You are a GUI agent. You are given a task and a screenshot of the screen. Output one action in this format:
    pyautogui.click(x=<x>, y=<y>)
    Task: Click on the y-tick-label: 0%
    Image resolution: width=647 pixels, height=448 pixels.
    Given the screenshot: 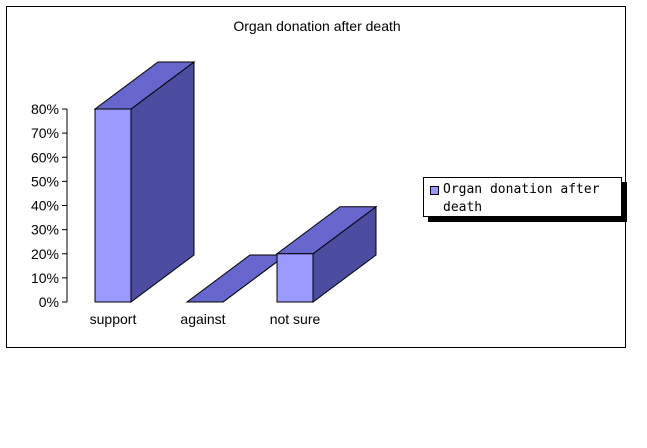 What is the action you would take?
    pyautogui.click(x=49, y=302)
    